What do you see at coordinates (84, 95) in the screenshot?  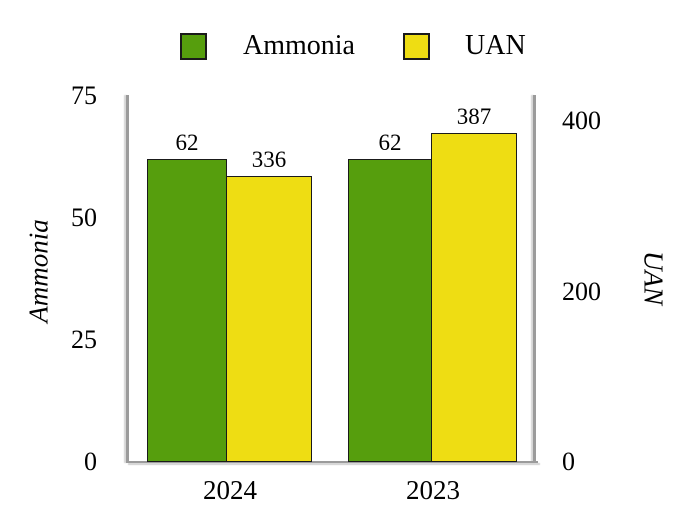 I see `left-axis-tick-label: 75` at bounding box center [84, 95].